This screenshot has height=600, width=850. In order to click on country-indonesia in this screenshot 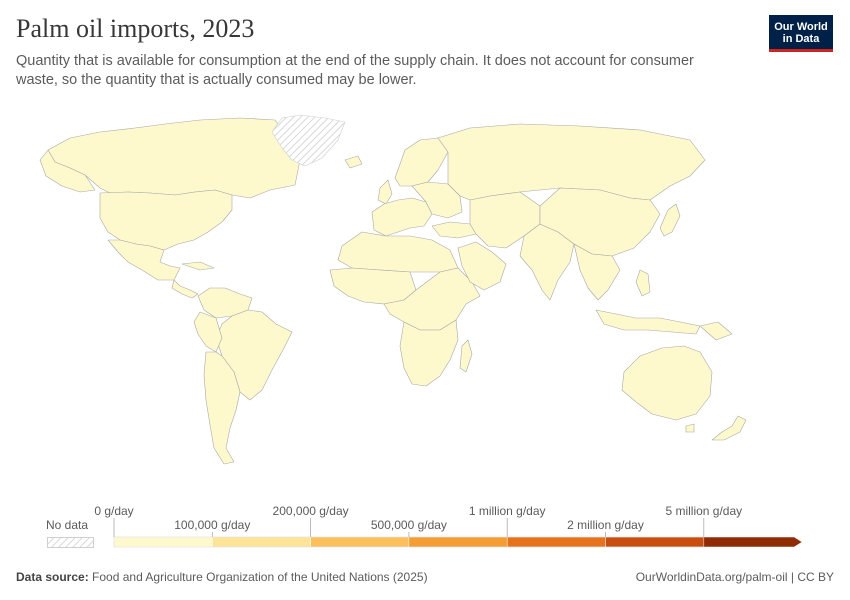, I will do `click(648, 322)`.